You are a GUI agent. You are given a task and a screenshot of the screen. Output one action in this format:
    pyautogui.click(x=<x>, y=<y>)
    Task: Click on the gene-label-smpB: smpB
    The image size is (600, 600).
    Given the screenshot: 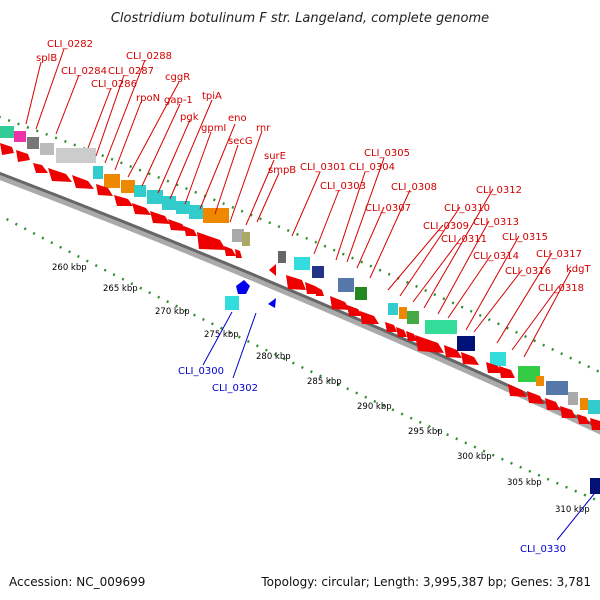 What is the action you would take?
    pyautogui.click(x=282, y=170)
    